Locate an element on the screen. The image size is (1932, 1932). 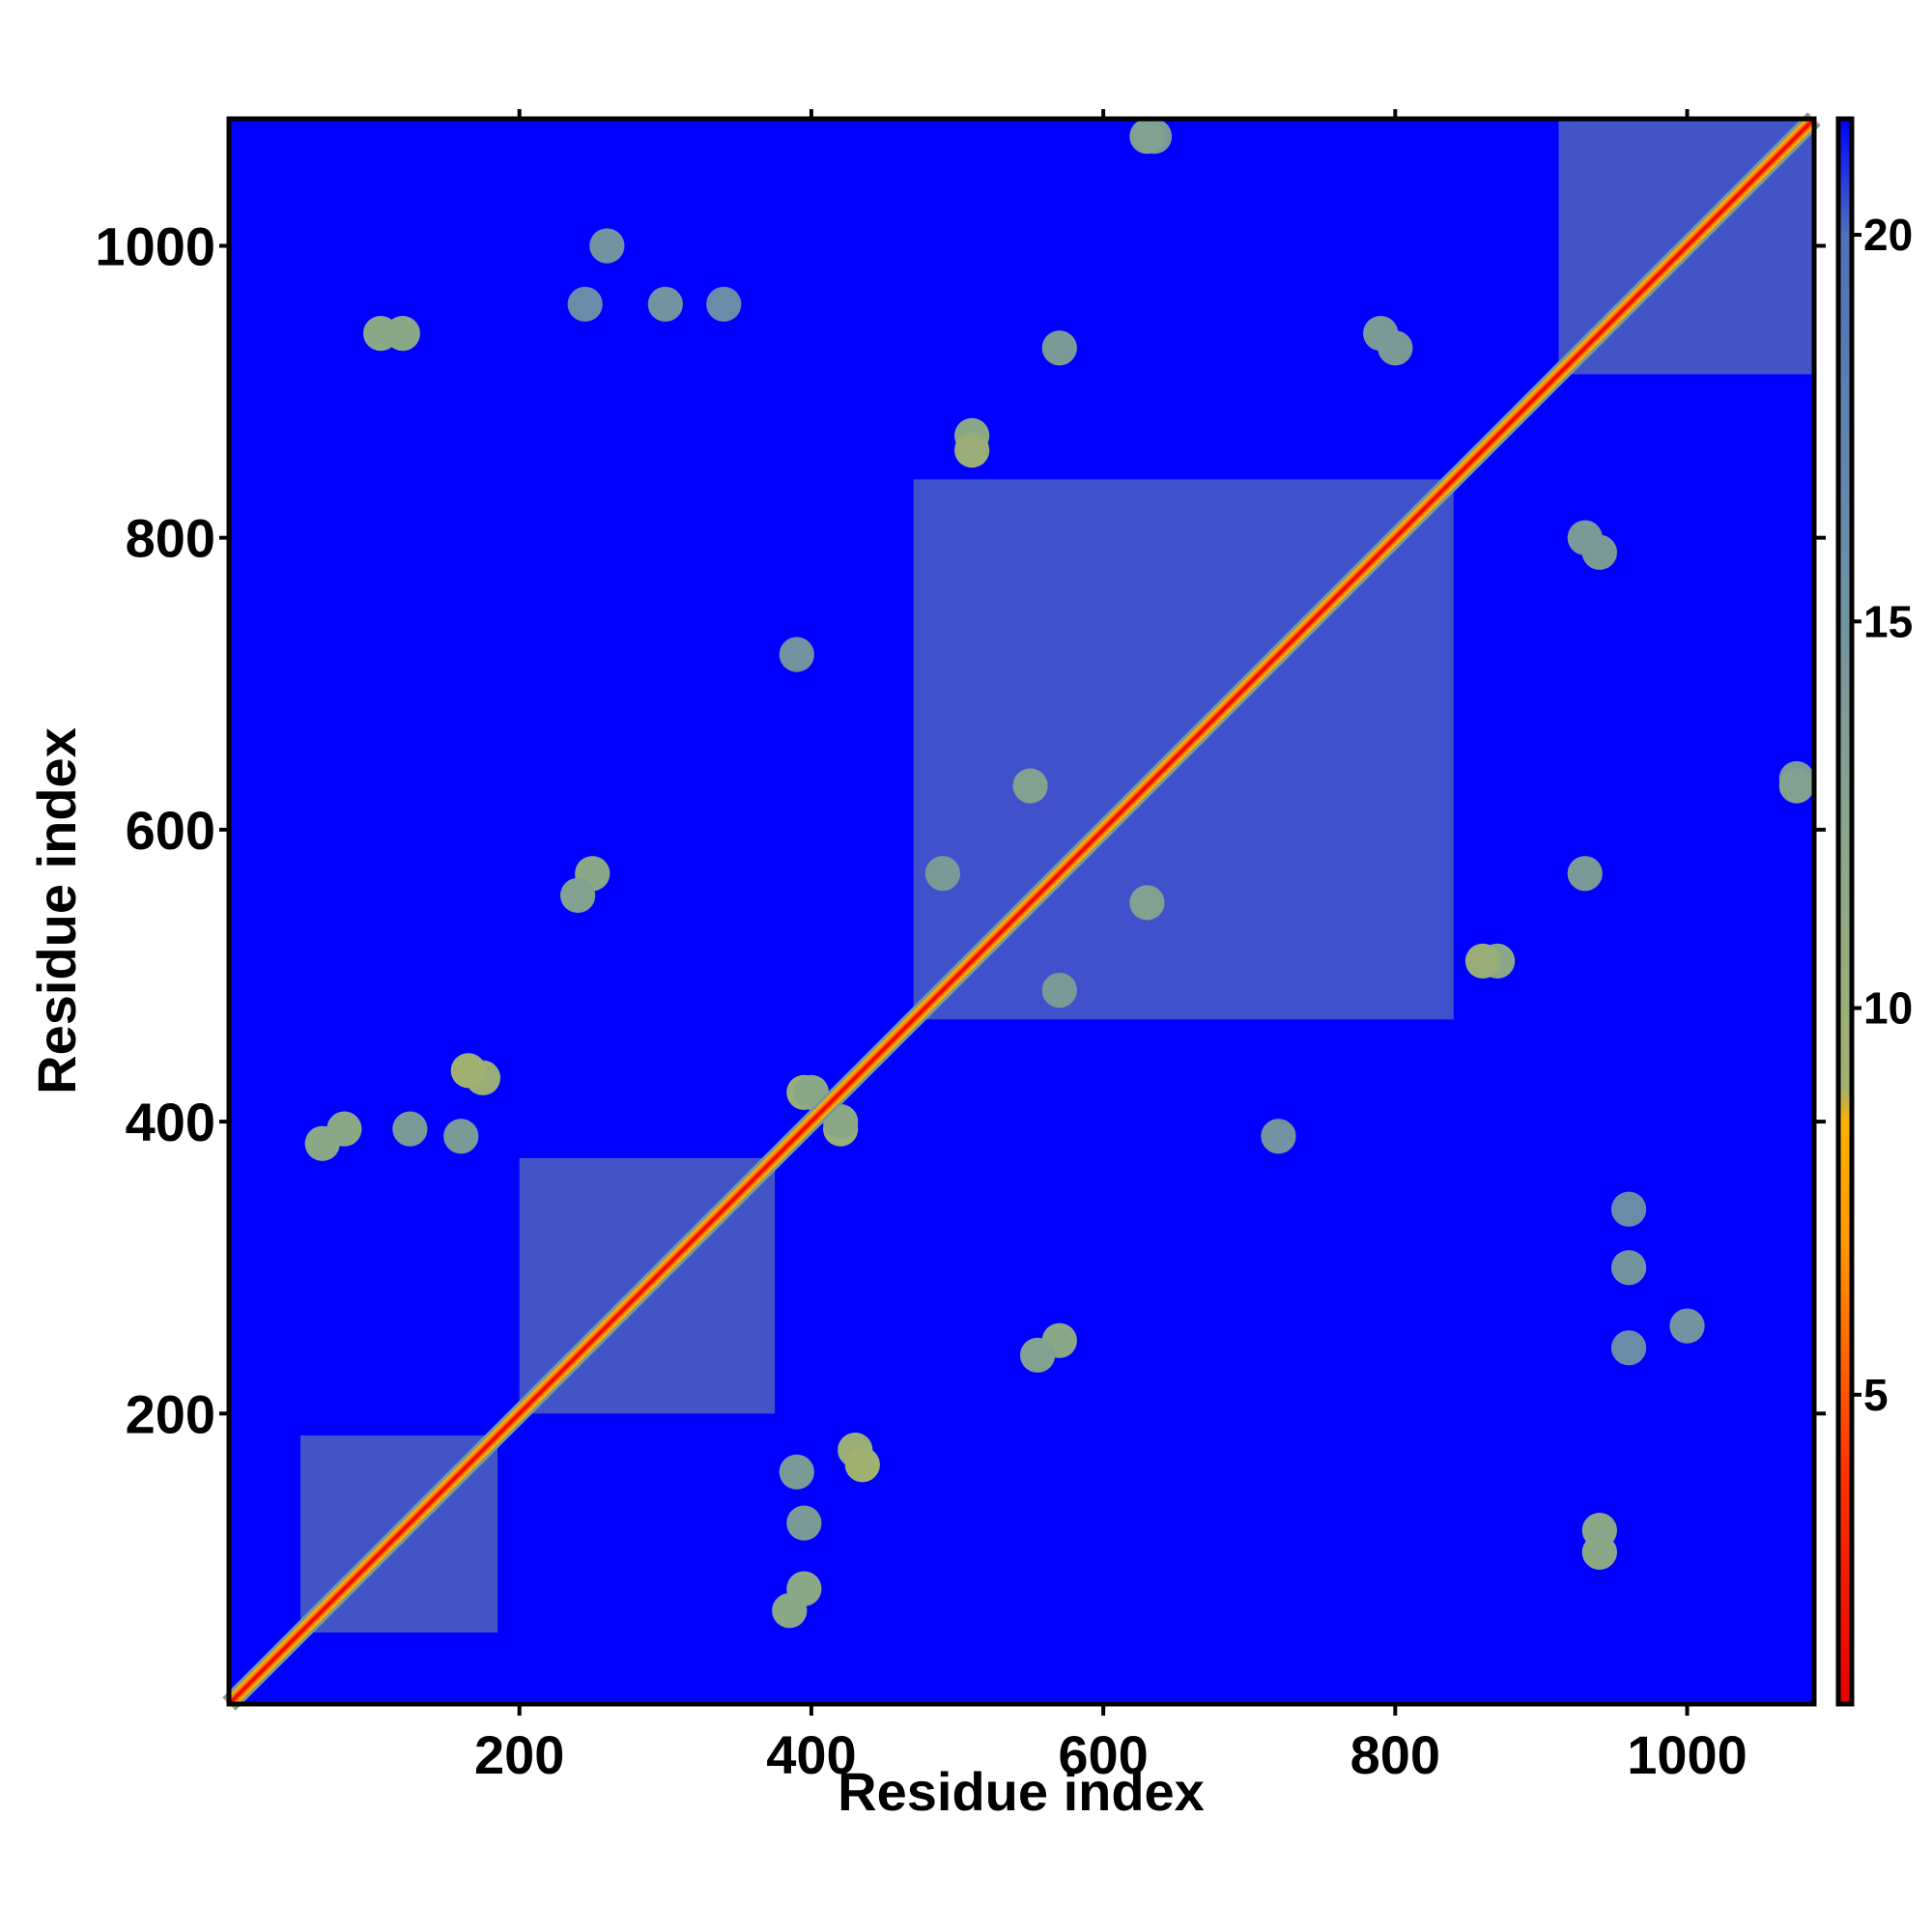
x-axis-label: Residue index is located at coordinates (1021, 1791).